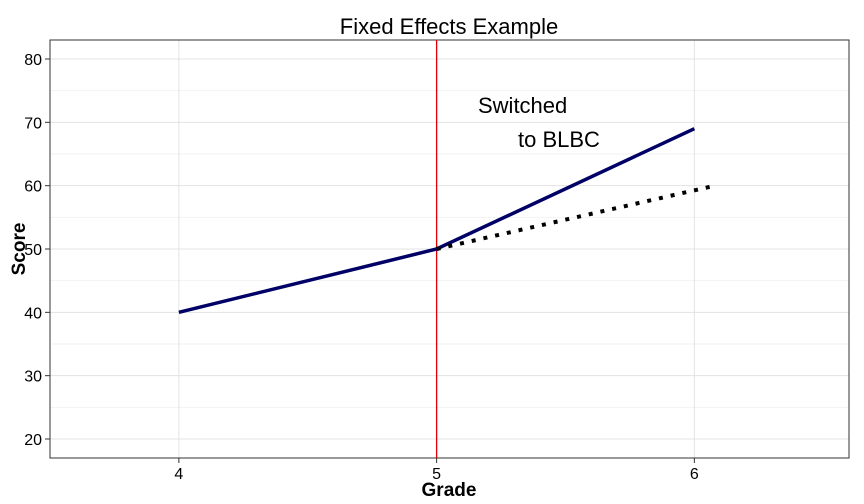 The width and height of the screenshot is (864, 504). I want to click on x-tick-label-5: 5, so click(436, 474).